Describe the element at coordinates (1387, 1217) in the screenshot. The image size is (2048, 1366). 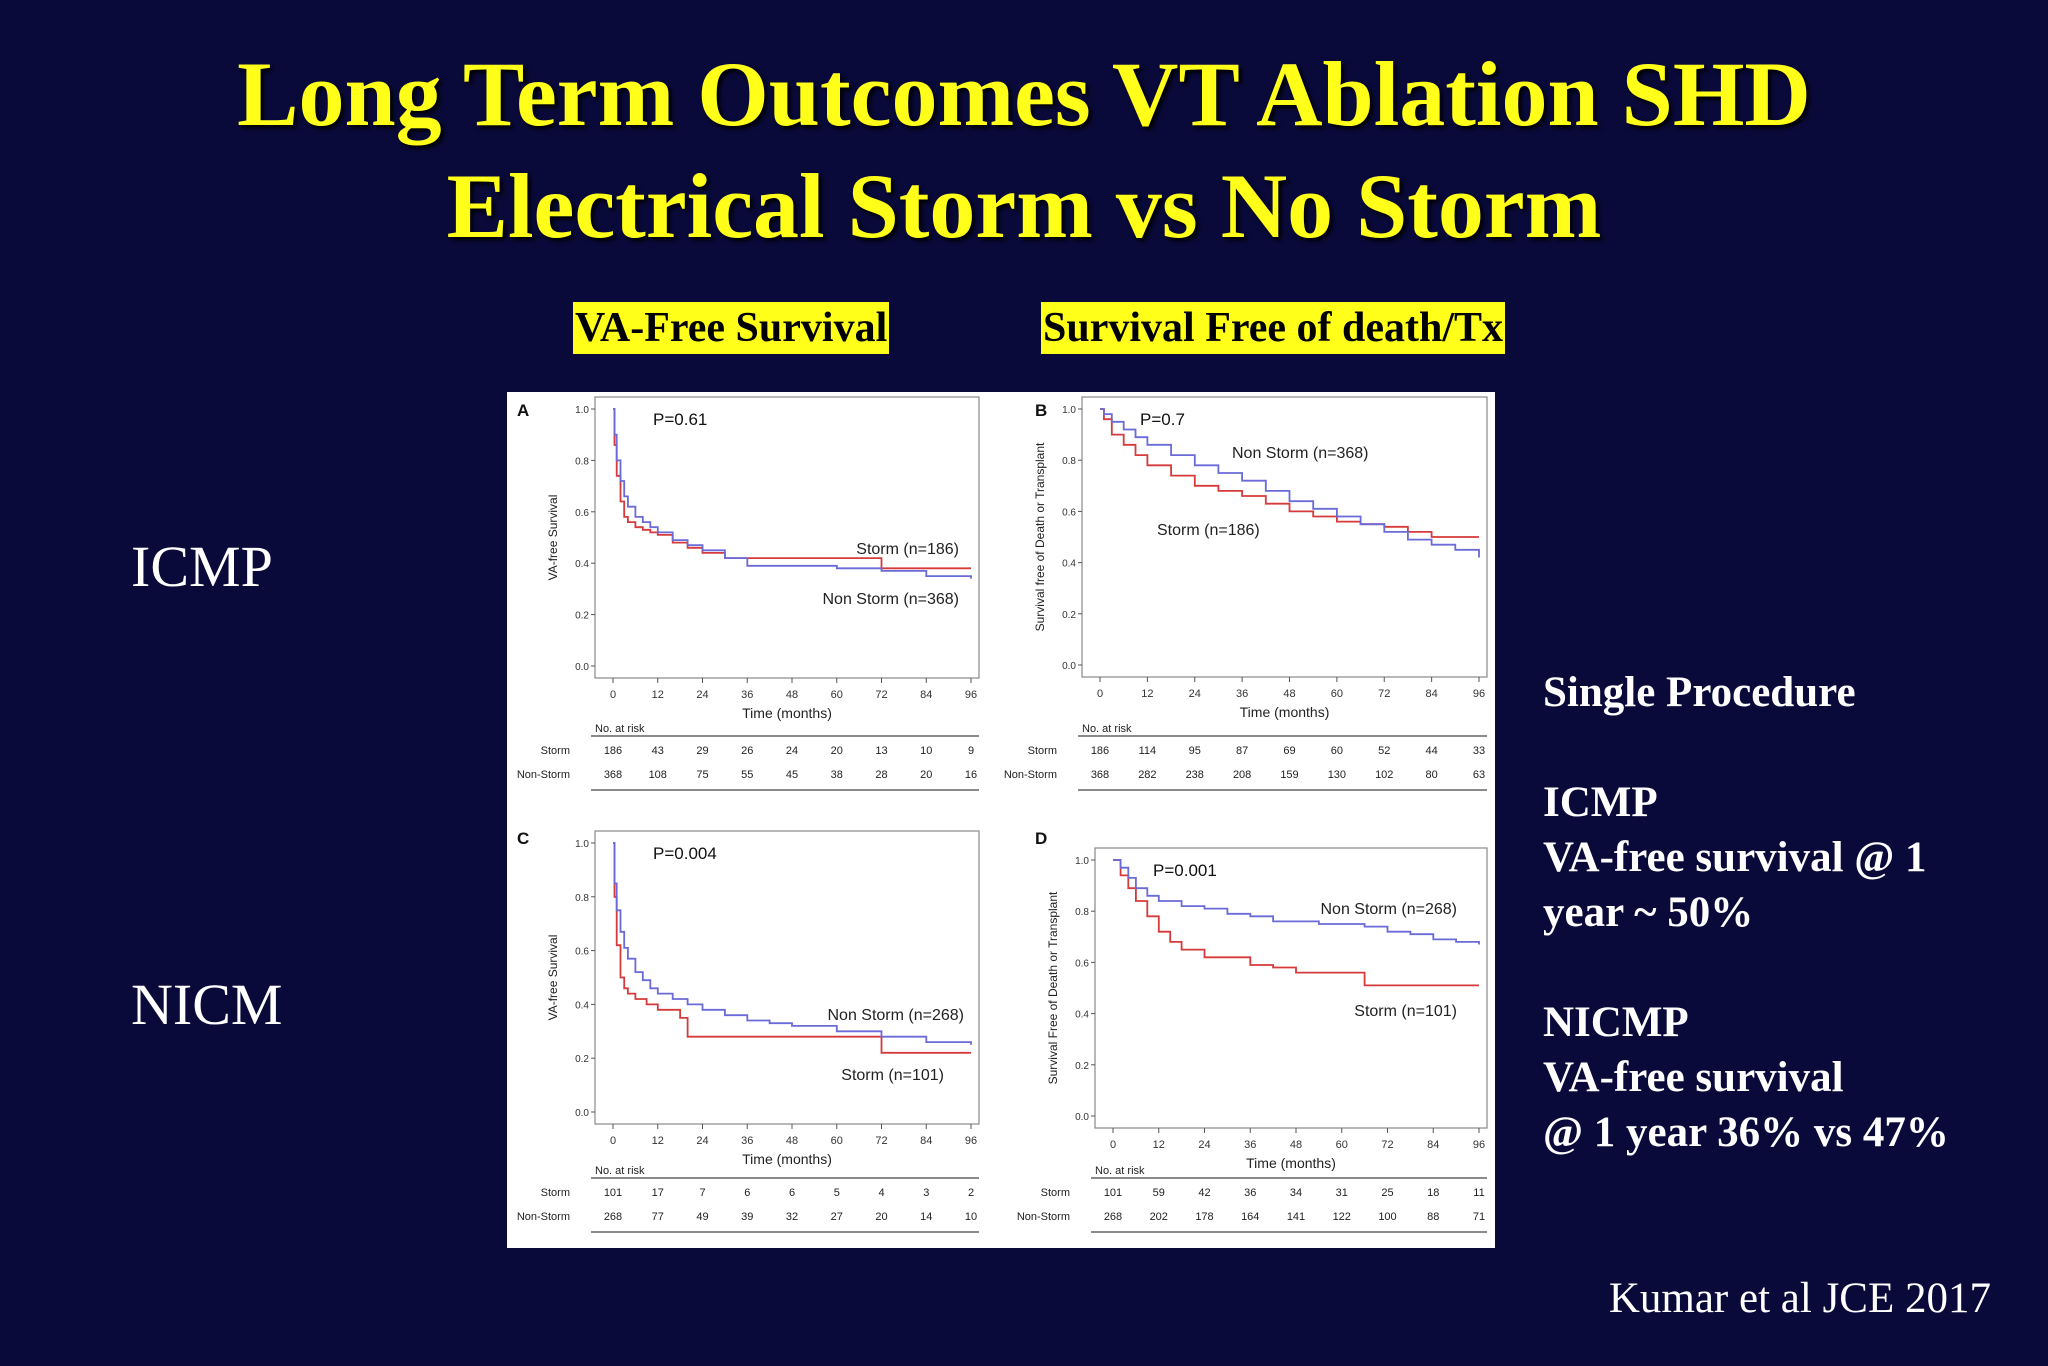
I see `risk-count: 100` at that location.